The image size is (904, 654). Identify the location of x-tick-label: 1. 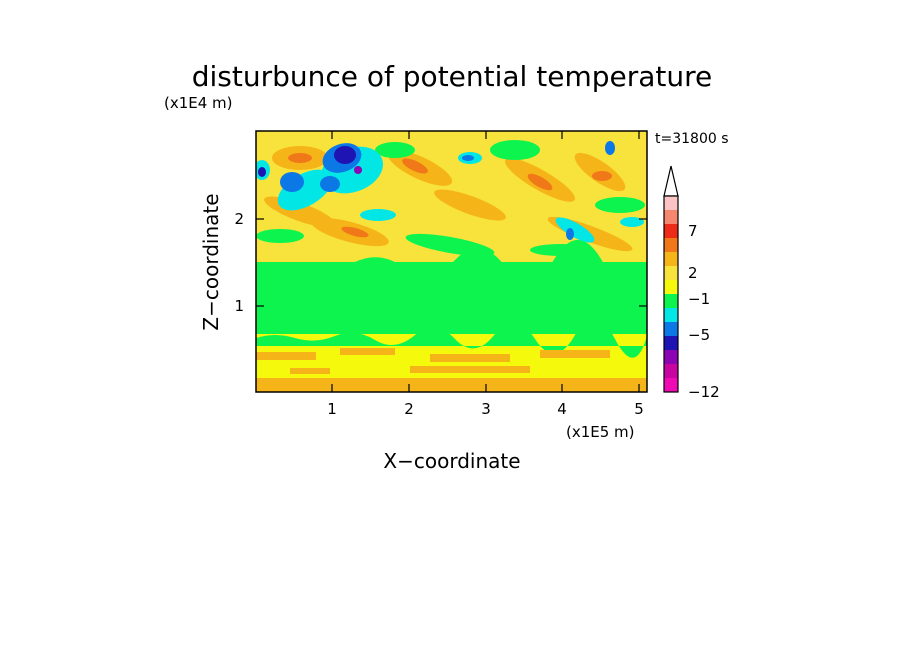
(332, 409).